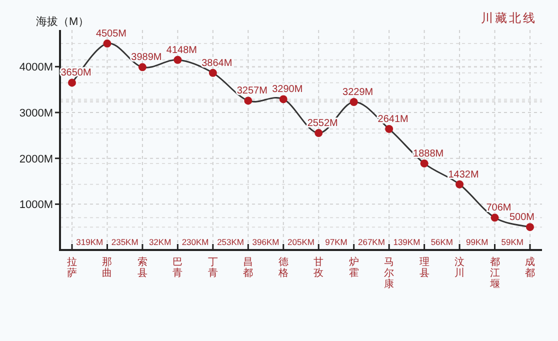 The image size is (558, 341). I want to click on data-label: 3864M, so click(217, 63).